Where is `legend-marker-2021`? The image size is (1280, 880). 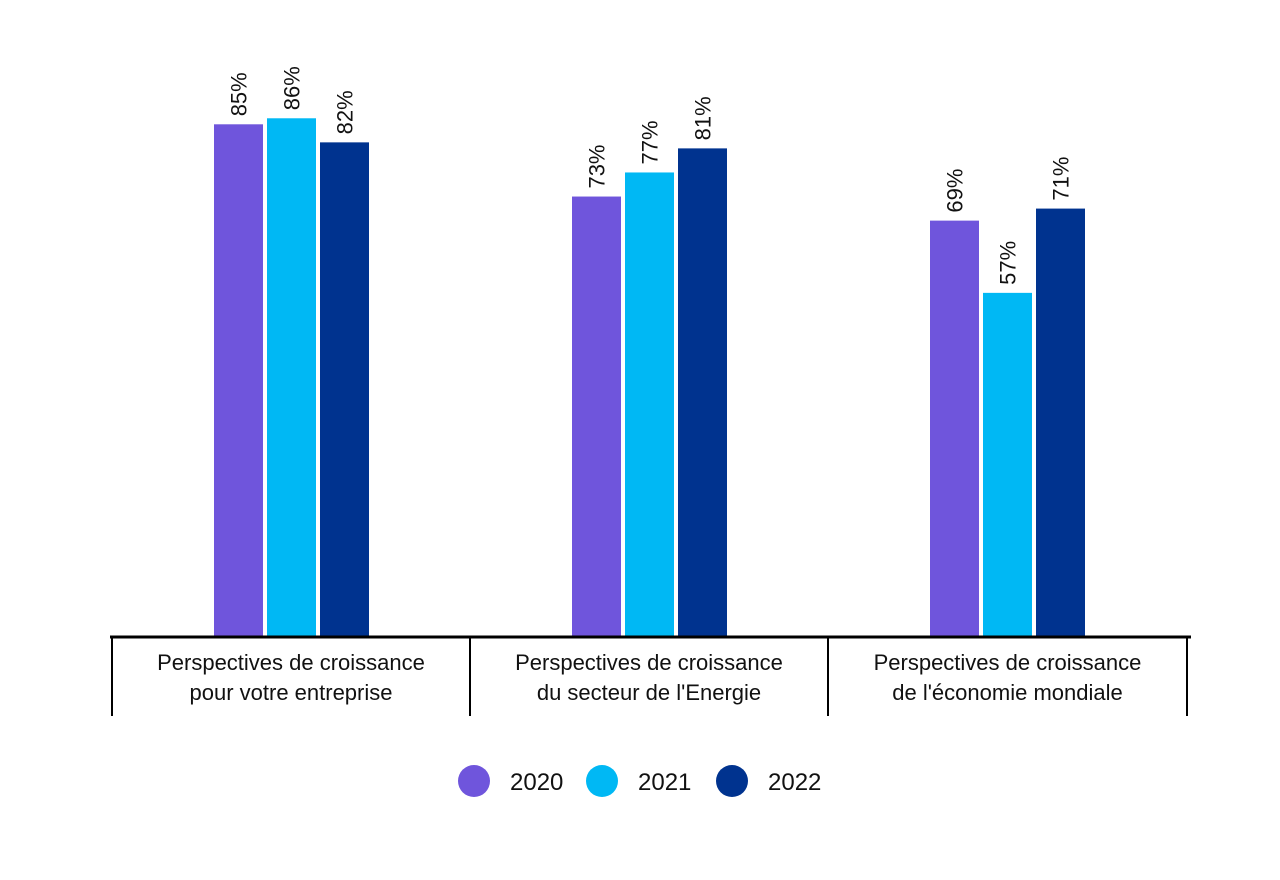
legend-marker-2021 is located at coordinates (602, 781).